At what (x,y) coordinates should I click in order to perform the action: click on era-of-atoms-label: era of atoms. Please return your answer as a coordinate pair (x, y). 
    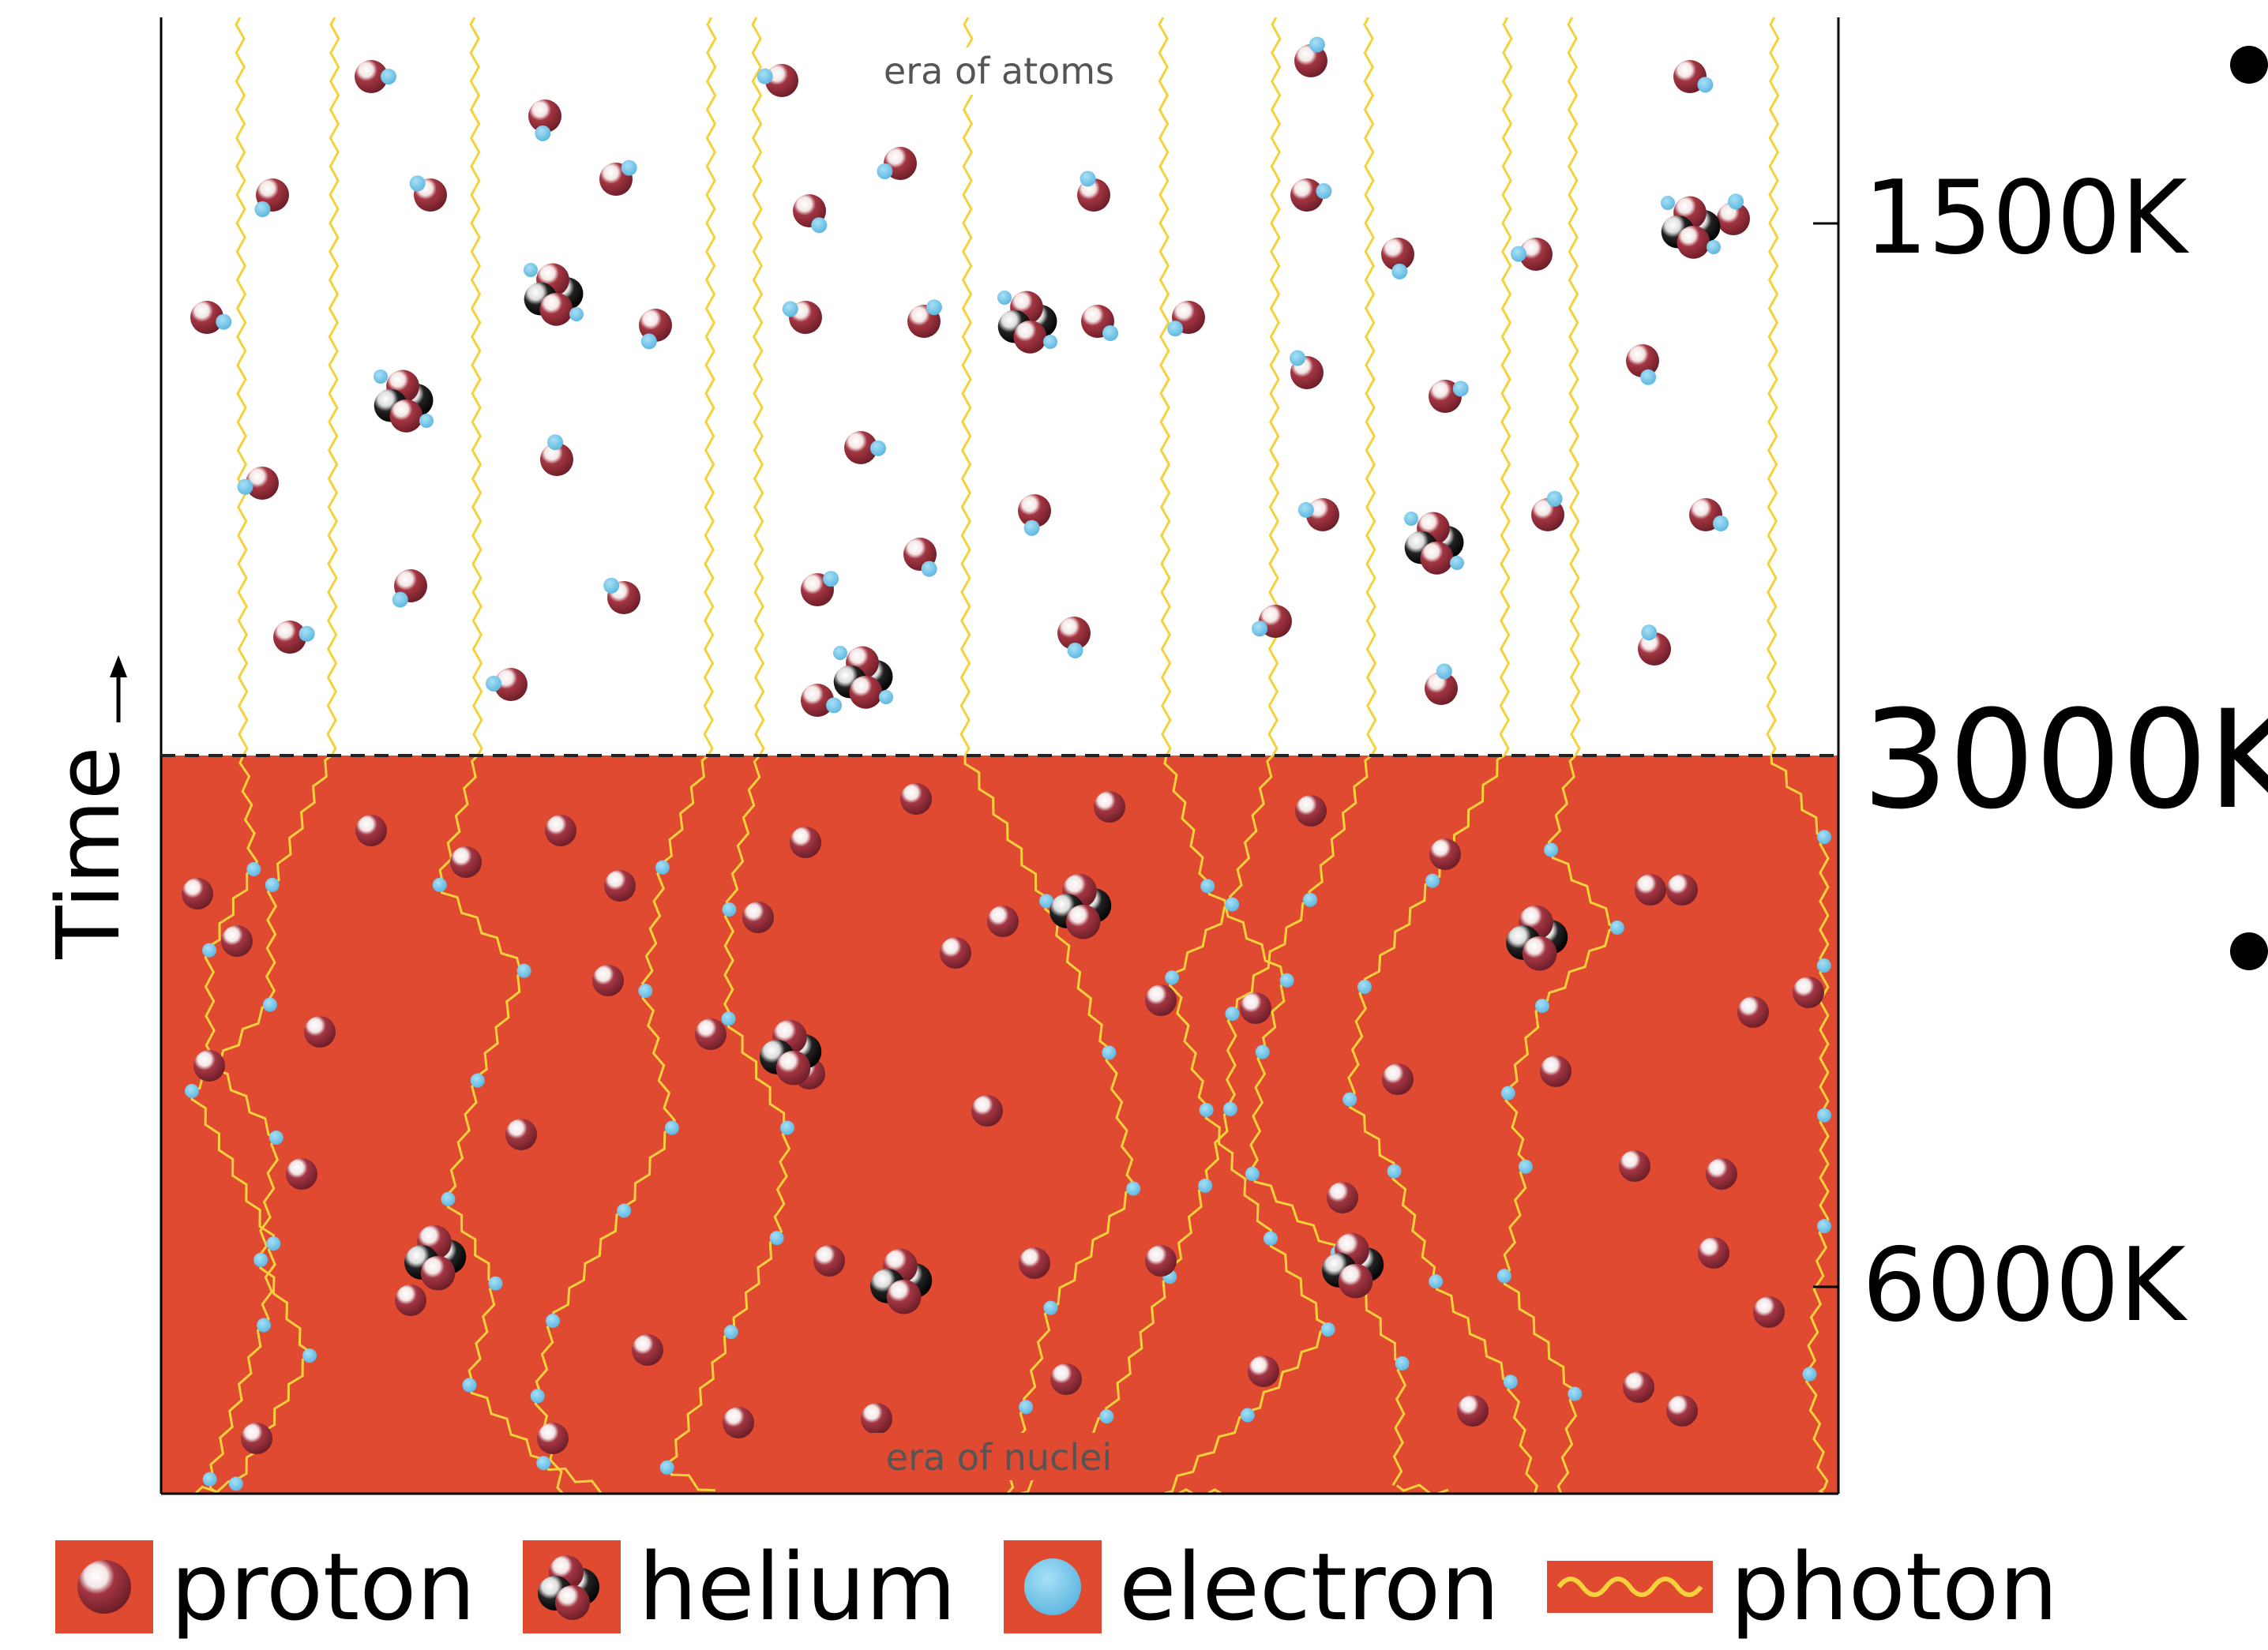
    Looking at the image, I should click on (999, 71).